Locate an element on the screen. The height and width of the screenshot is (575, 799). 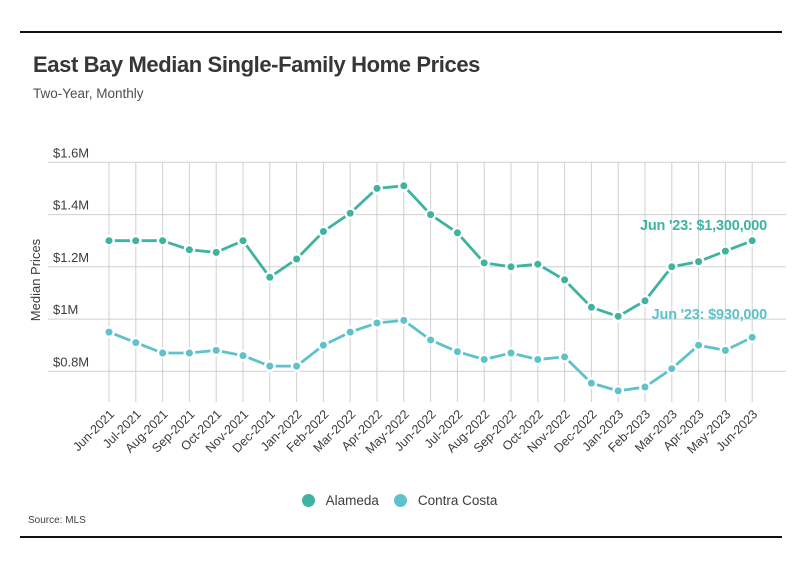
x-tick-label: Dec-2022 is located at coordinates (575, 431).